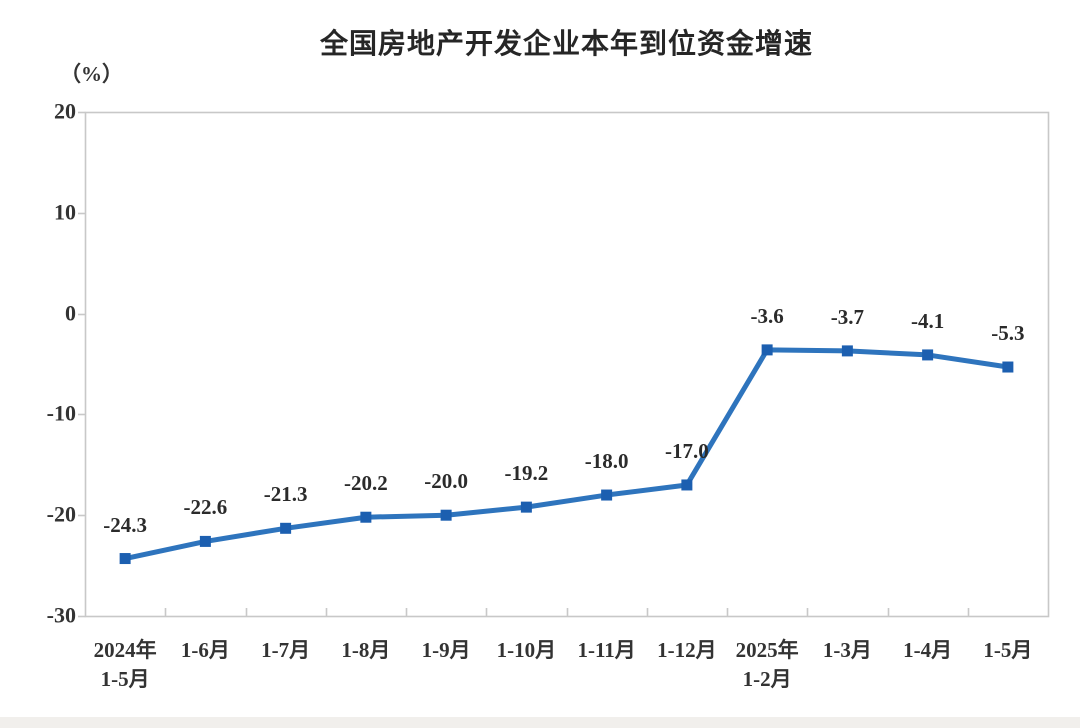 The width and height of the screenshot is (1080, 728). What do you see at coordinates (1008, 333) in the screenshot?
I see `data-label: -5.3` at bounding box center [1008, 333].